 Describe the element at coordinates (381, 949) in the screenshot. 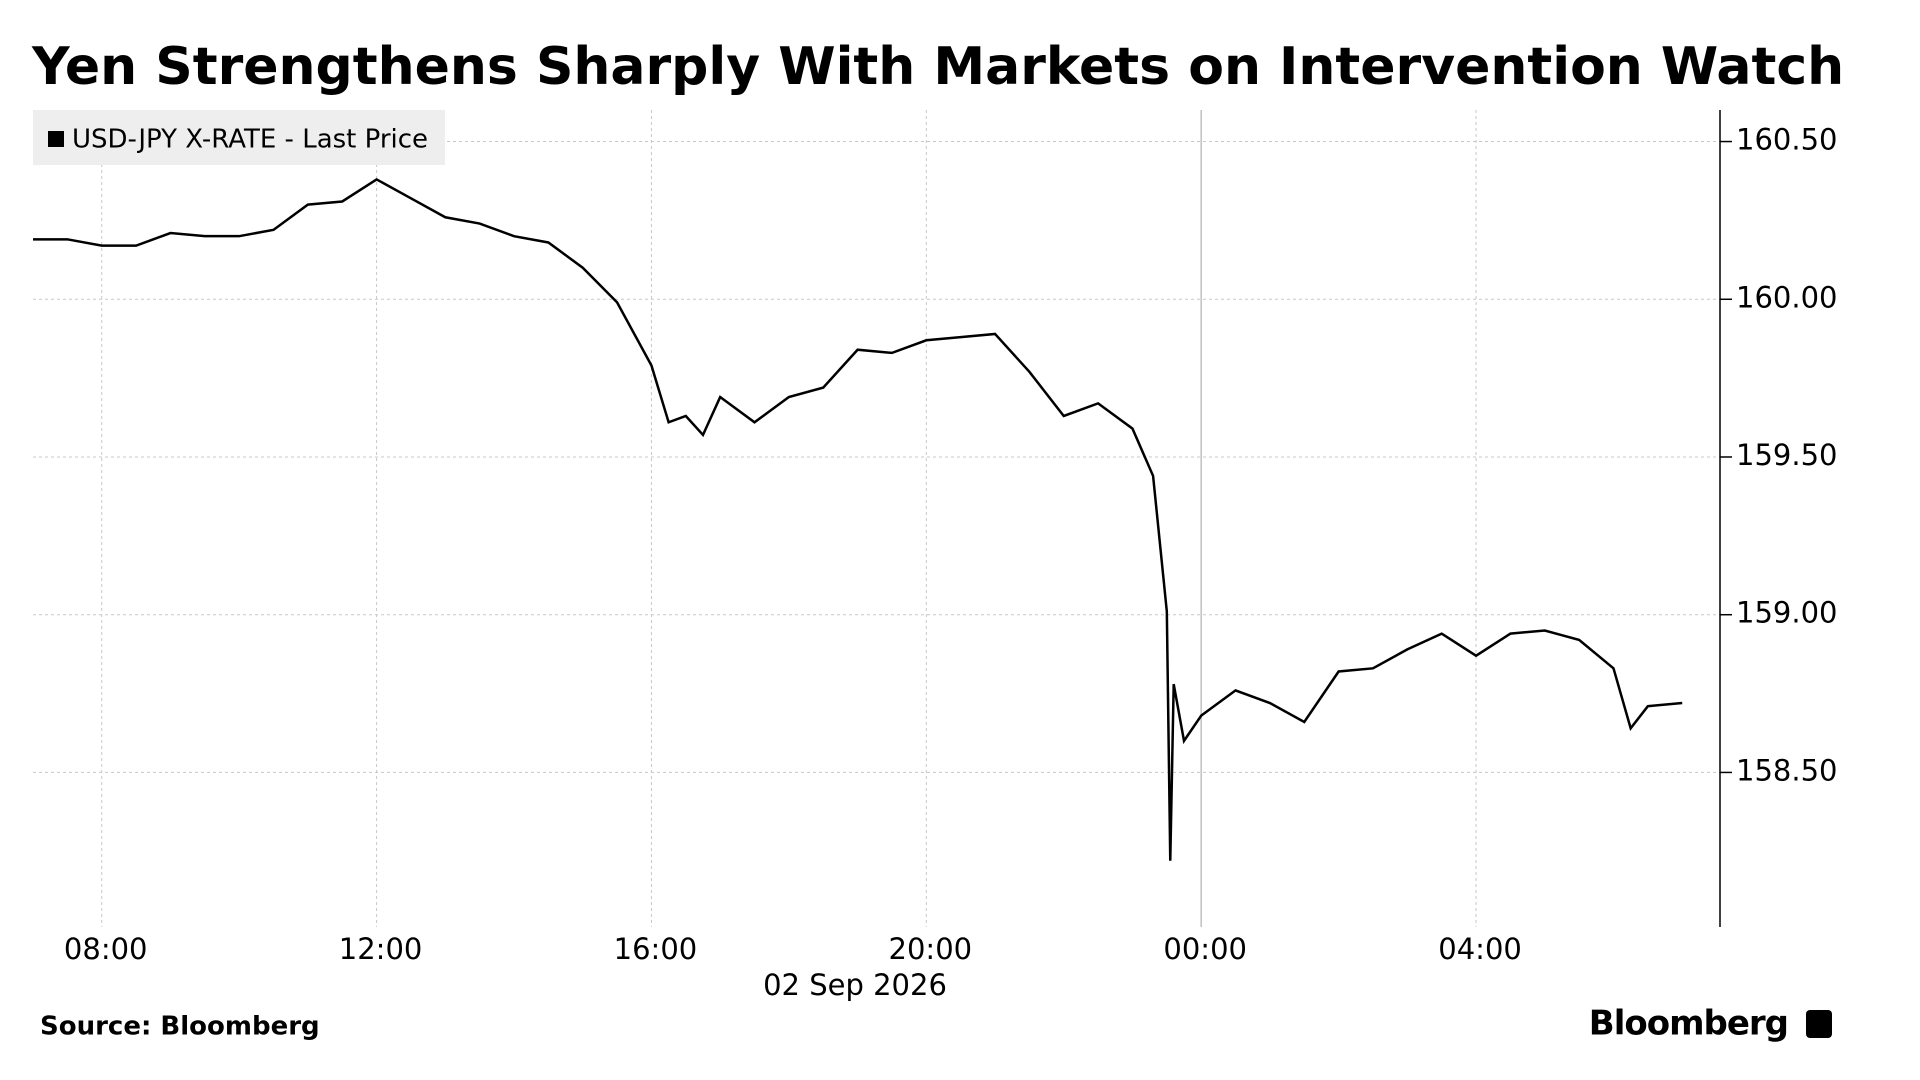

I see `x-tick-label: 12:00` at that location.